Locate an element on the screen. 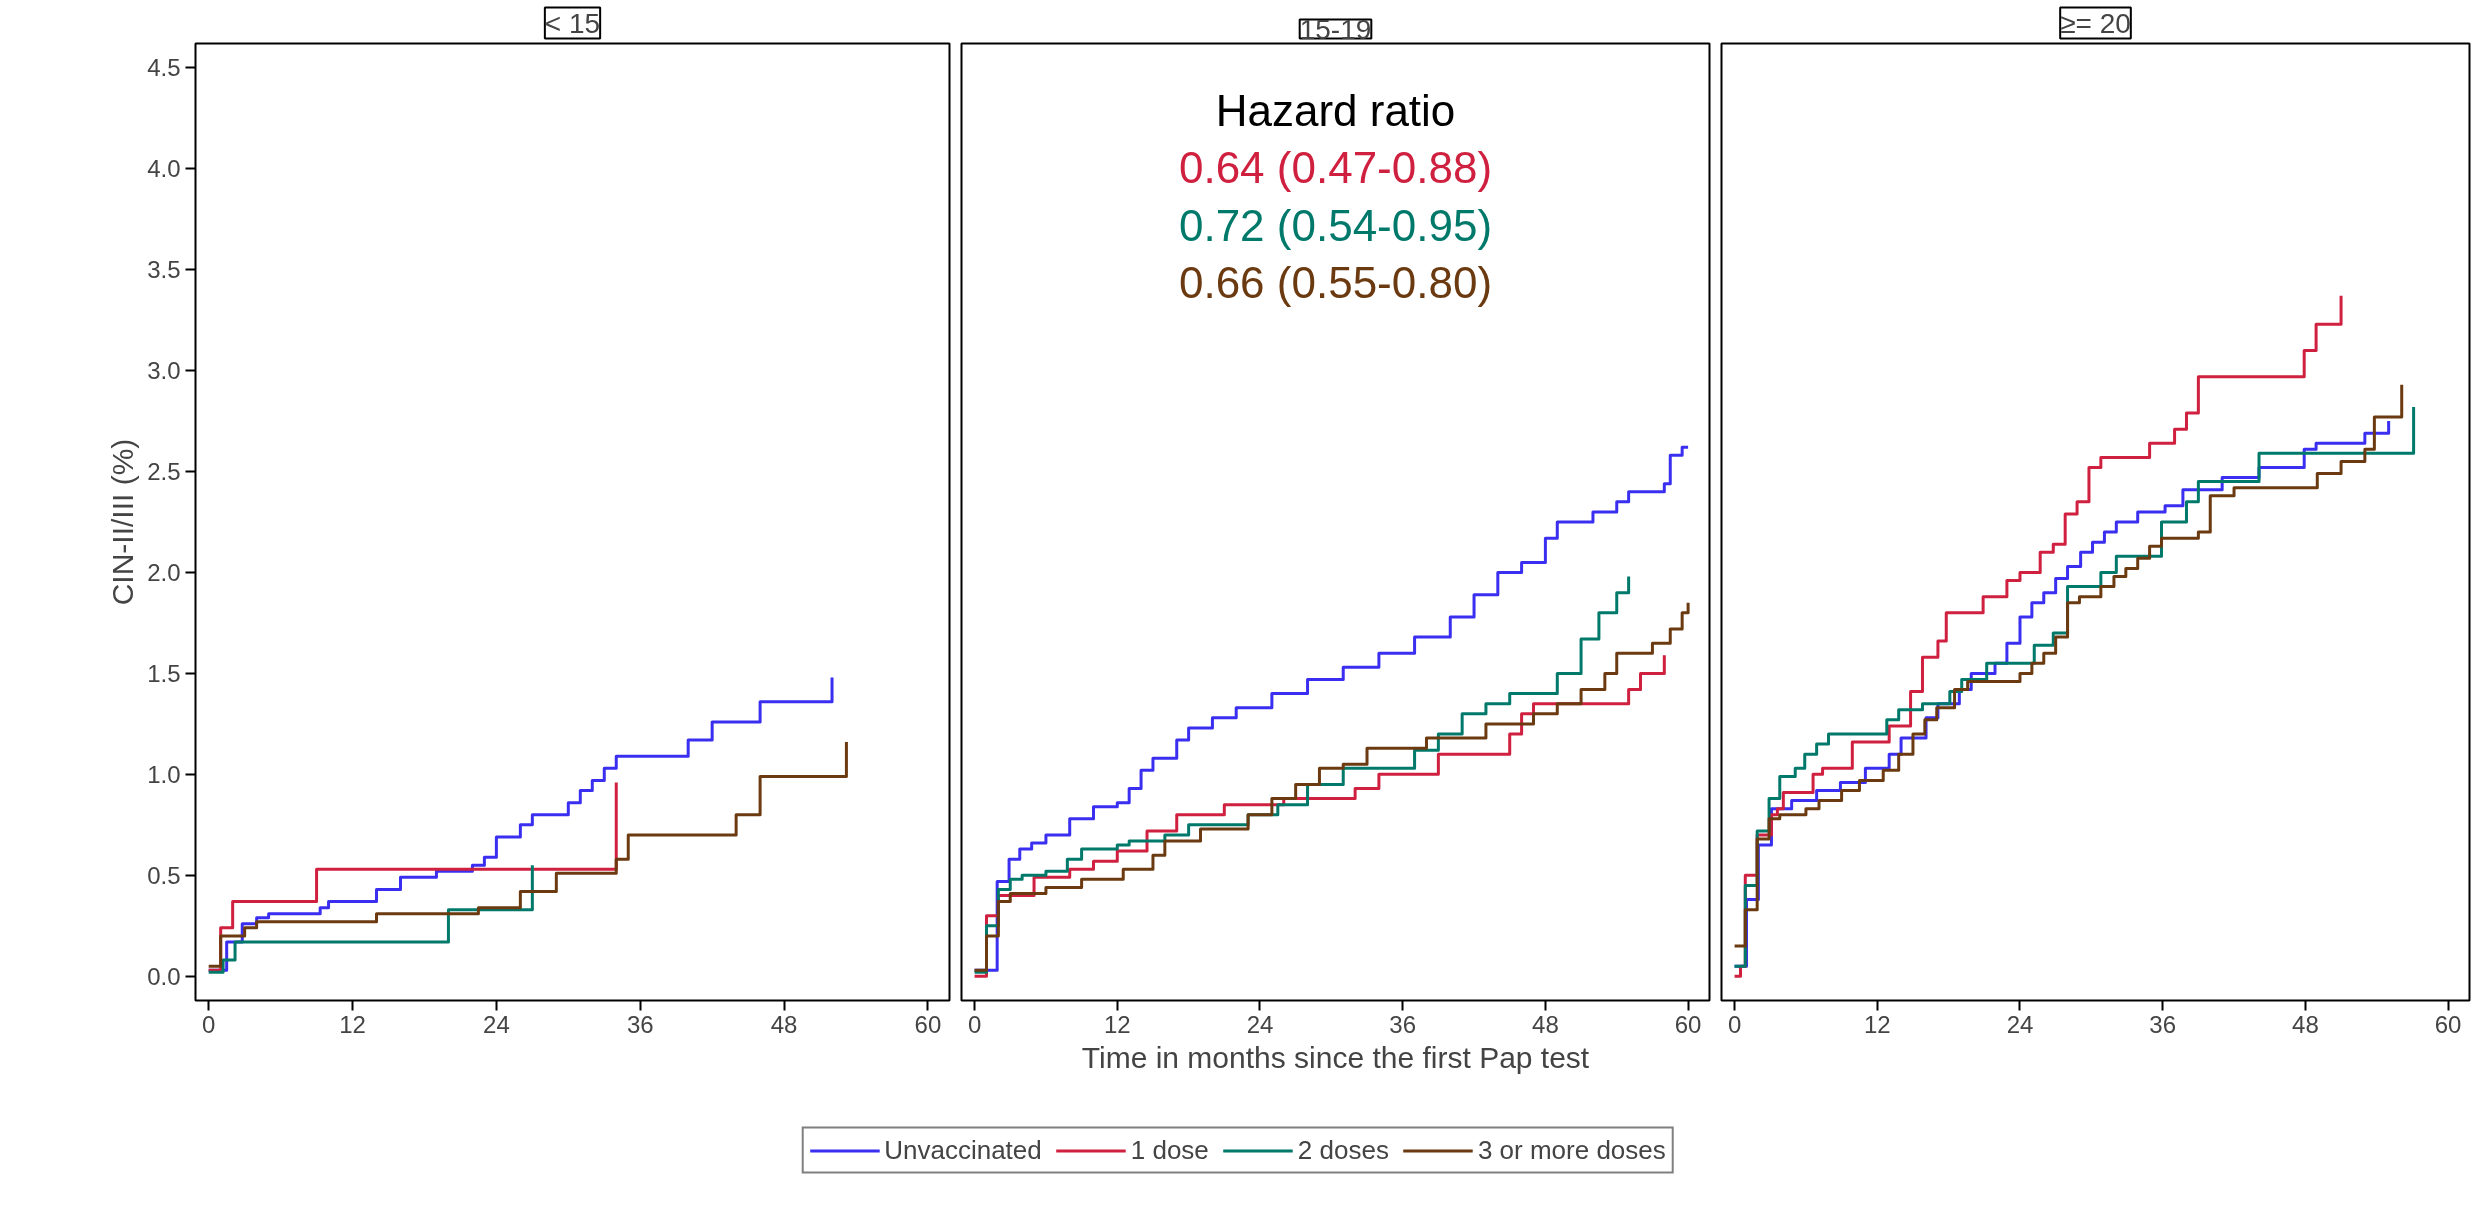 The image size is (2483, 1218). chart-title: ≥= 20 is located at coordinates (2095, 23).